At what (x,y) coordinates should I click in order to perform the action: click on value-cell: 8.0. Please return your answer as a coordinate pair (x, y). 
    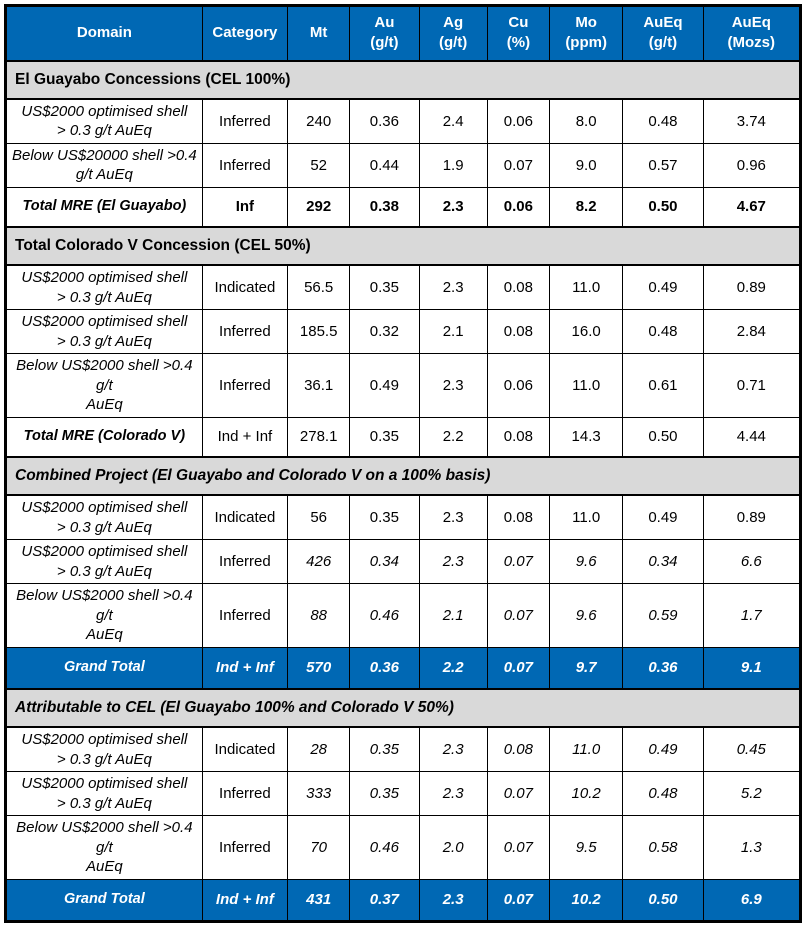
    Looking at the image, I should click on (586, 121).